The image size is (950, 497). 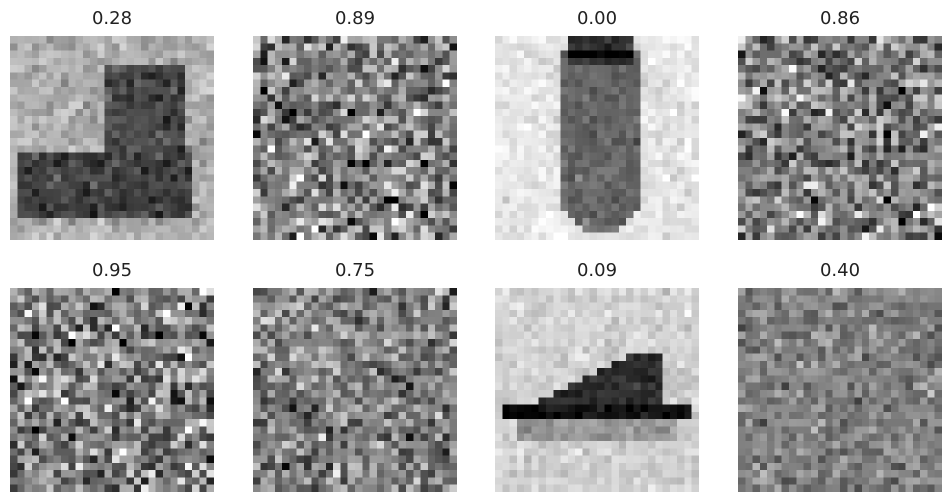 What do you see at coordinates (597, 270) in the screenshot?
I see `panel-title: 0.09` at bounding box center [597, 270].